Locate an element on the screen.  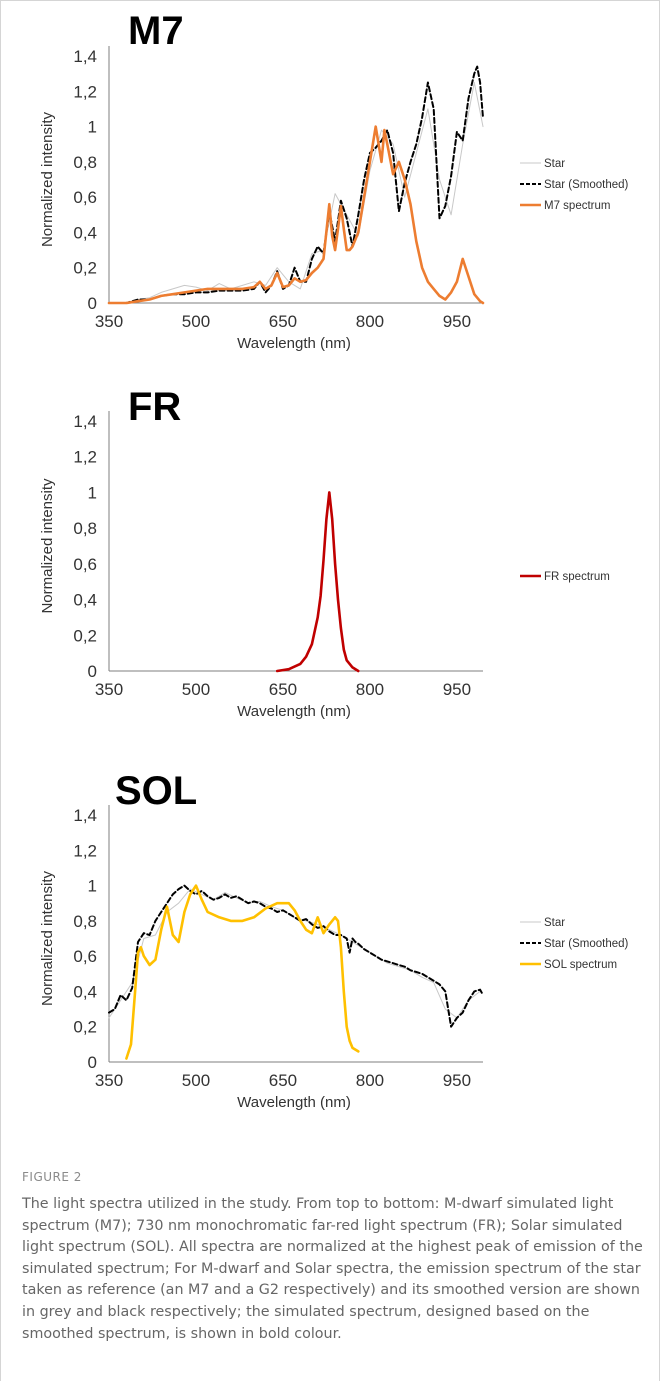
y-tick-label-fr: 0 is located at coordinates (92, 671).